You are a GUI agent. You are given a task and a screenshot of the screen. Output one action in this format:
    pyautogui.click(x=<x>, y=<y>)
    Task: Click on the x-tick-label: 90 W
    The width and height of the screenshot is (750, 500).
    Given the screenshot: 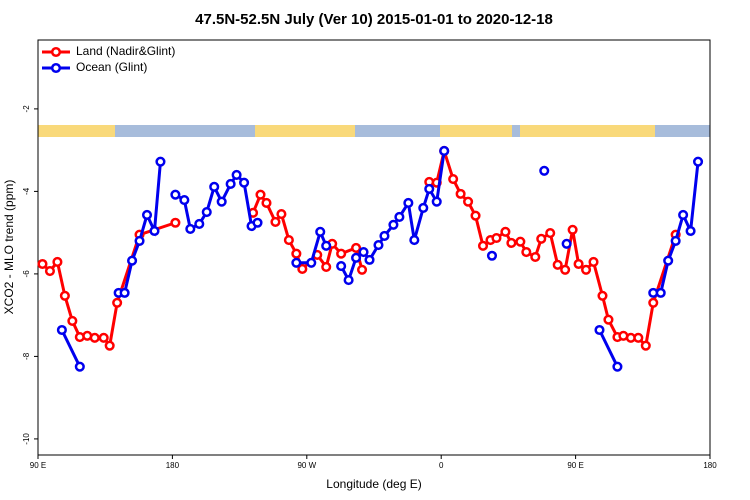 What is the action you would take?
    pyautogui.click(x=306, y=465)
    